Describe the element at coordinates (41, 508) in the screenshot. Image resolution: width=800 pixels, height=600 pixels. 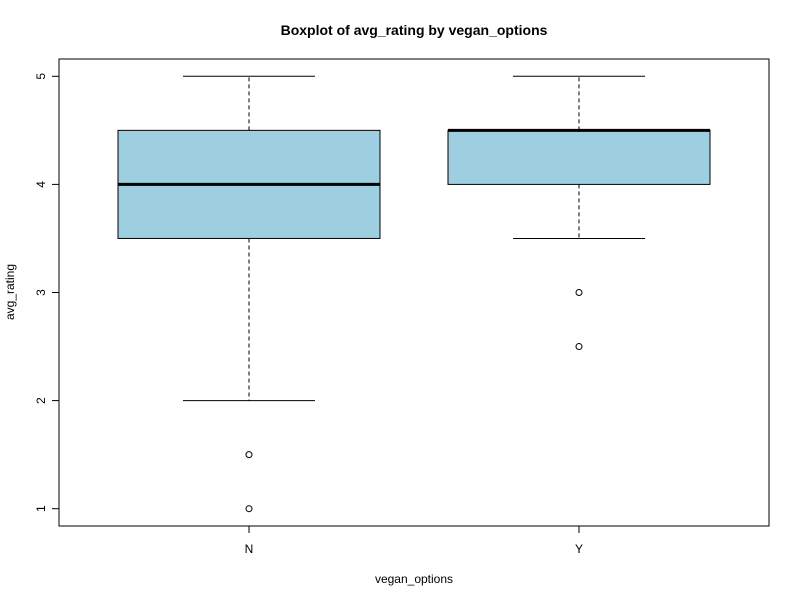
I see `y-tick-label-1: 1` at that location.